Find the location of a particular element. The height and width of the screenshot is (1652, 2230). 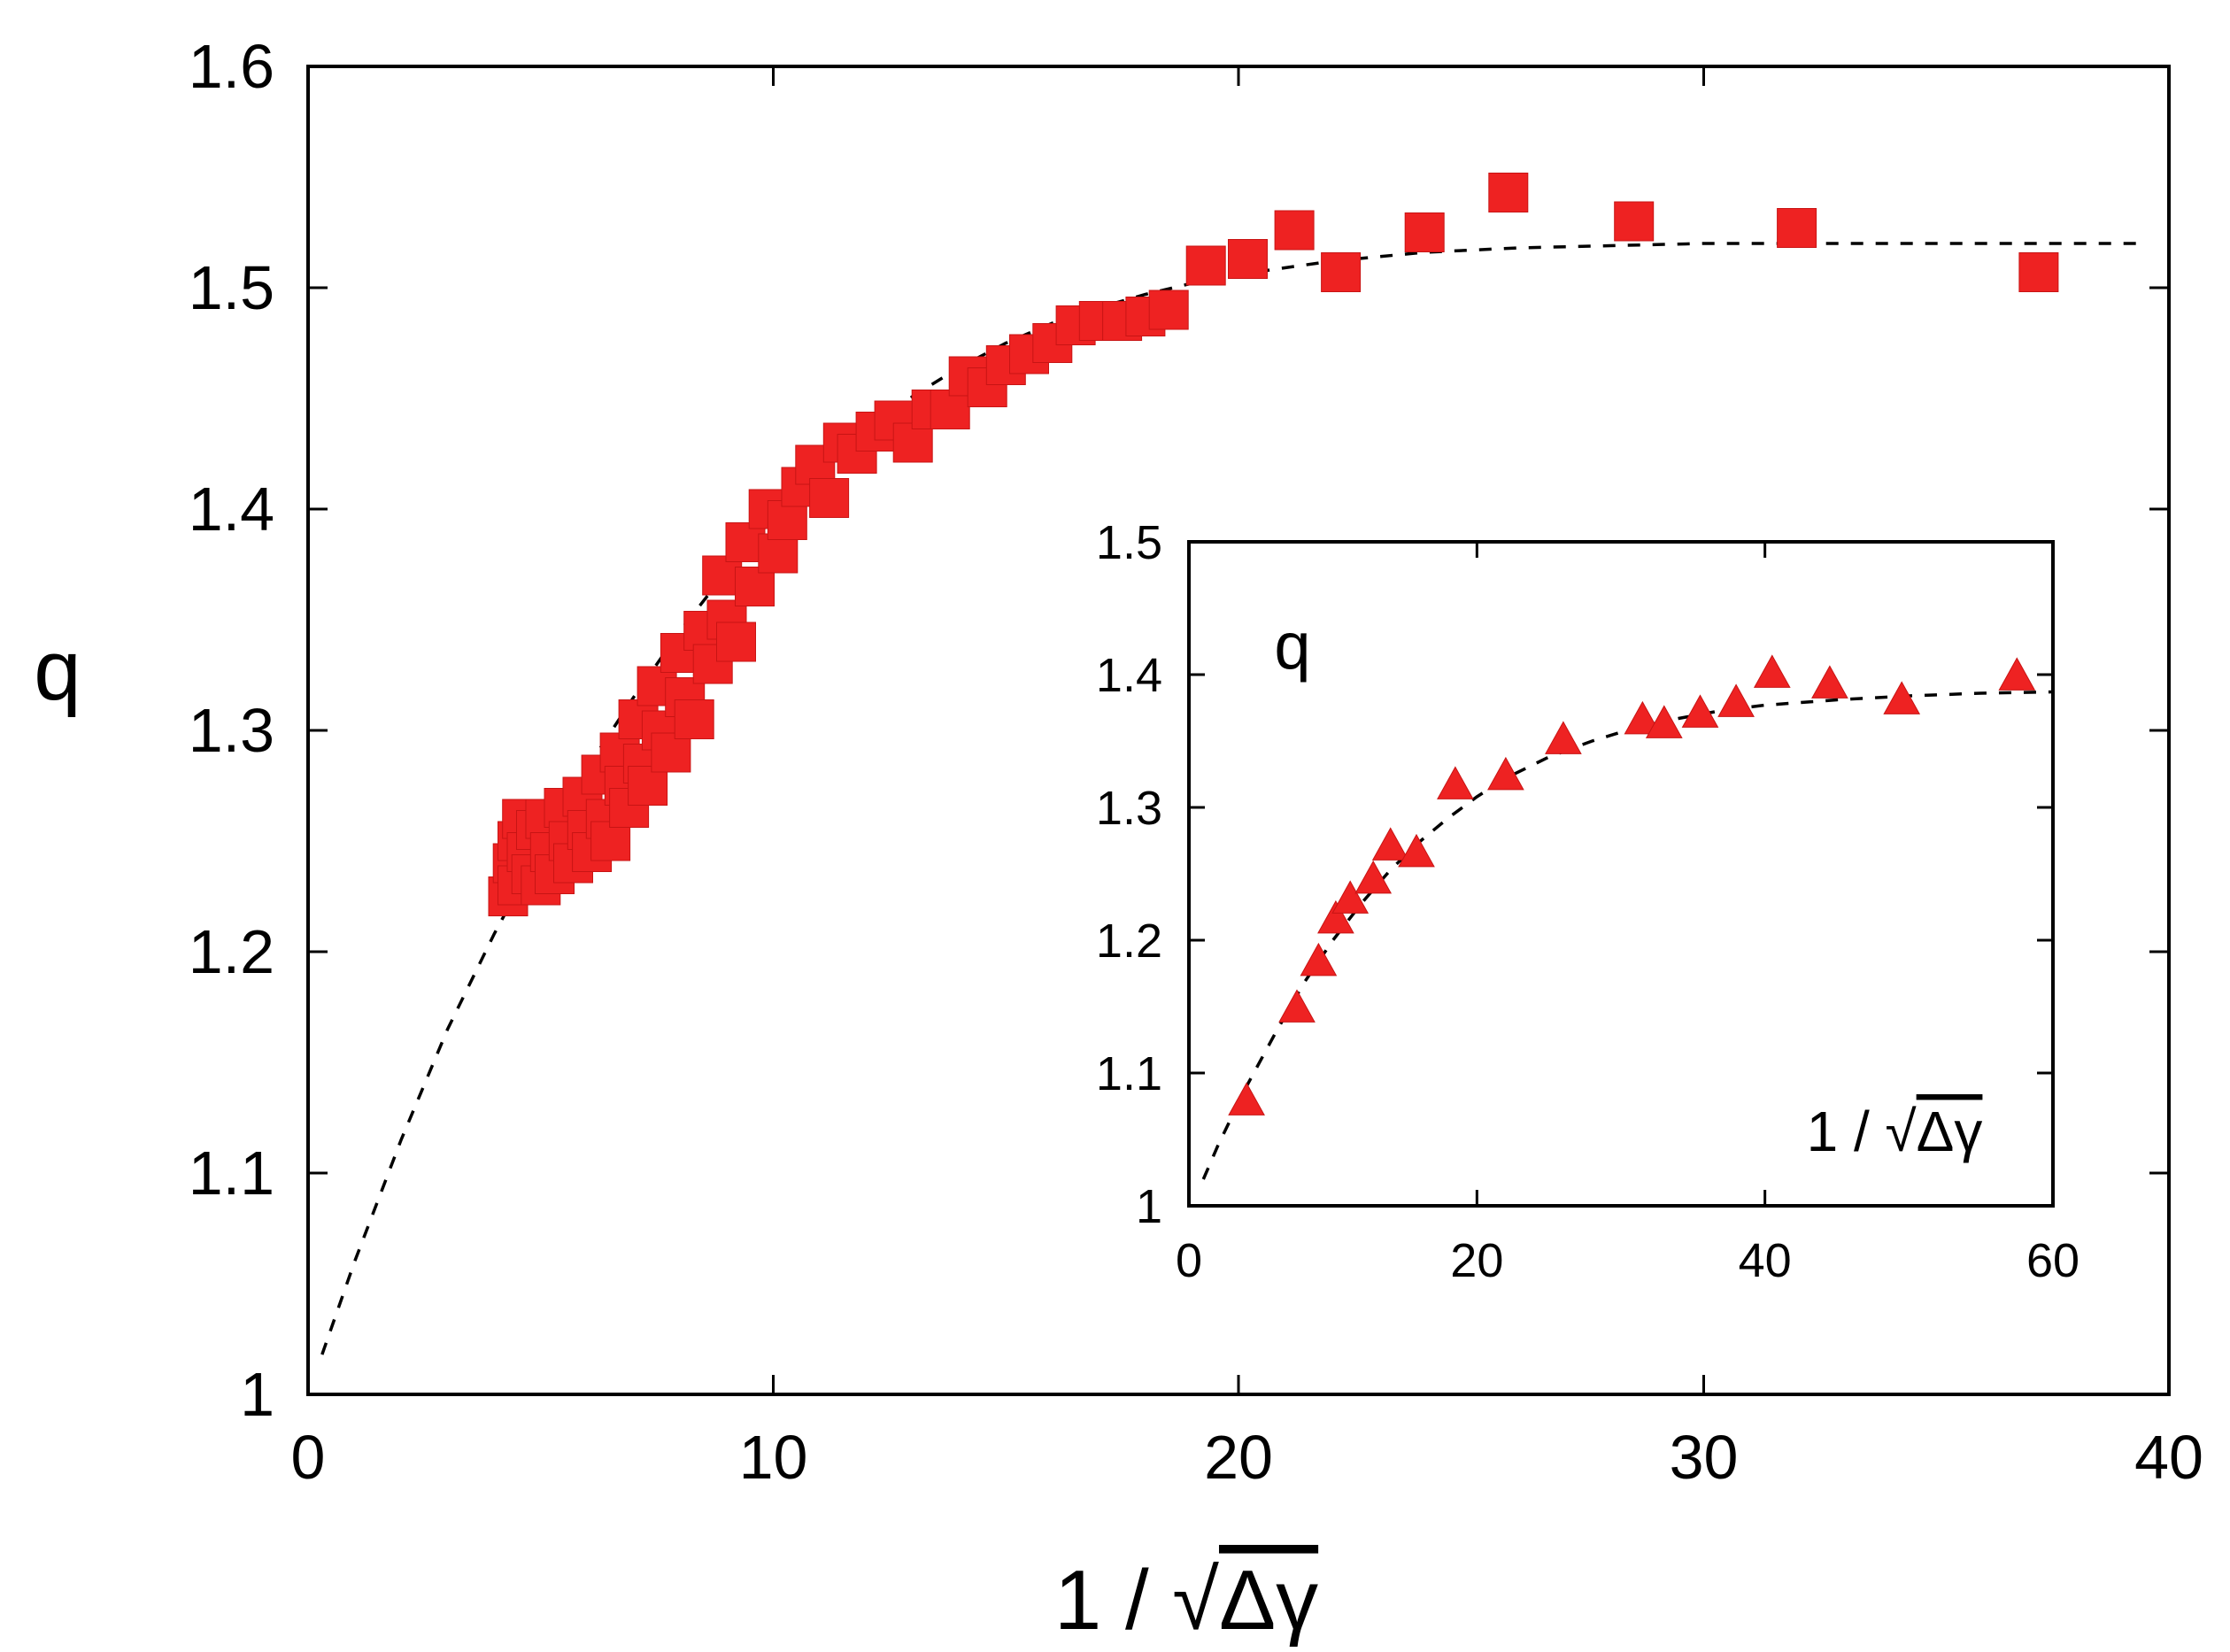

main-y-tick-label: 1.3 is located at coordinates (231, 730).